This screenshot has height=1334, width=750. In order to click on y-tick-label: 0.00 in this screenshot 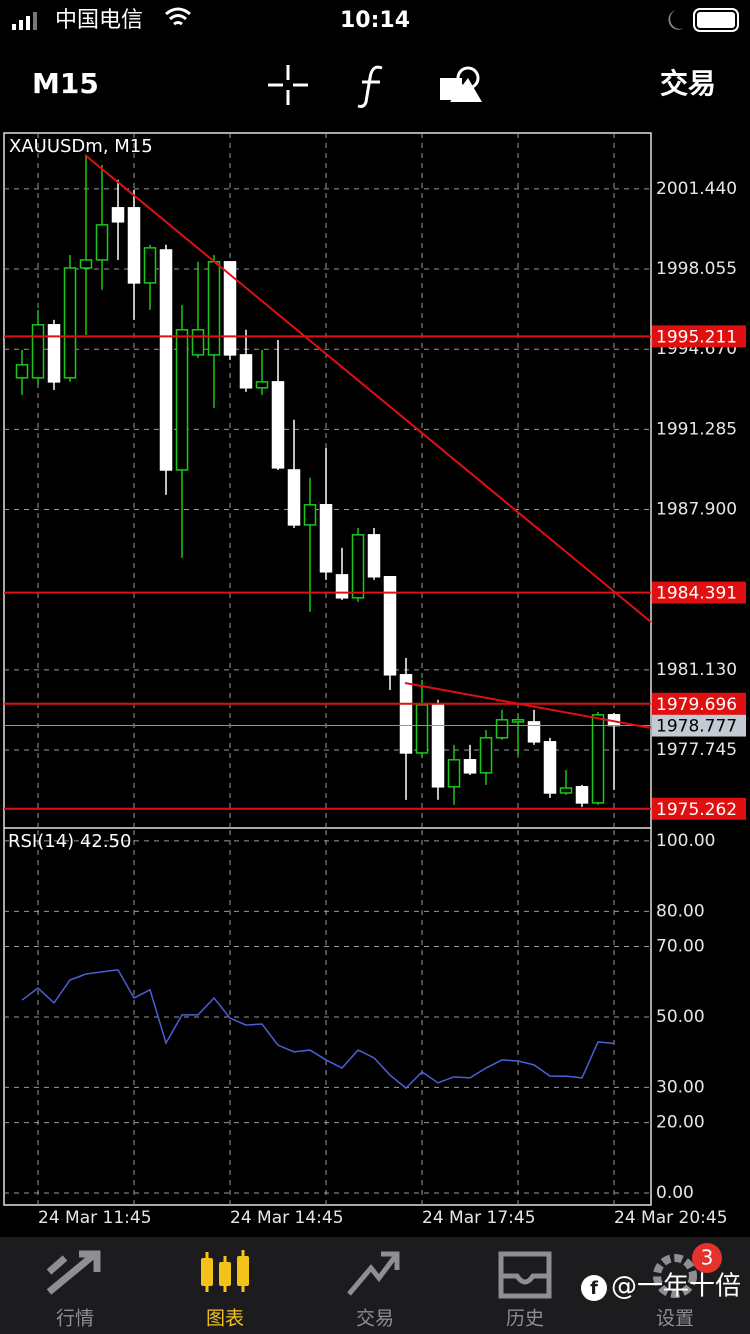, I will do `click(675, 1193)`.